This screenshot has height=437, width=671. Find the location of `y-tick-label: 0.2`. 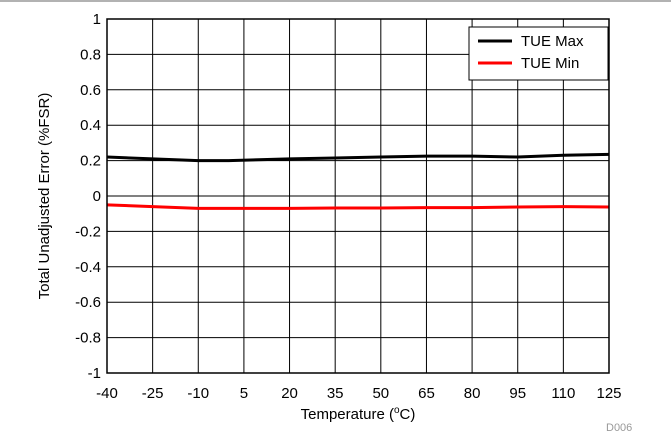

y-tick-label: 0.2 is located at coordinates (90, 161).